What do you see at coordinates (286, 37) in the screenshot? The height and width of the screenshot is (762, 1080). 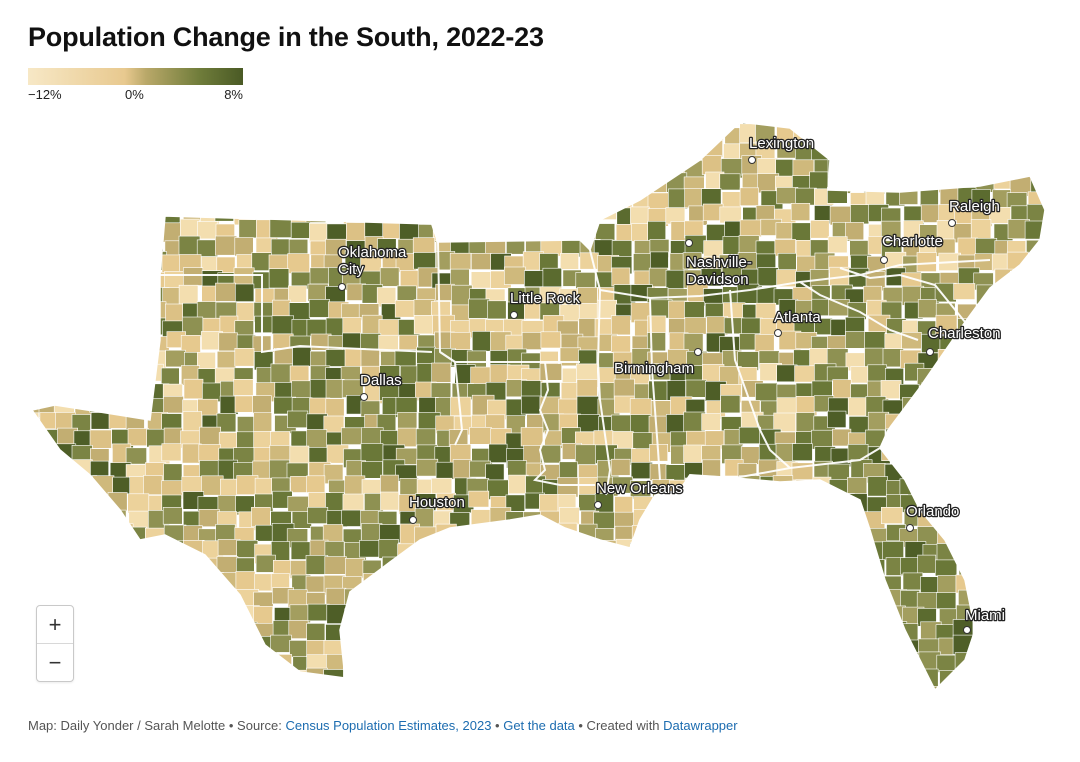 I see `chart-title: Population Change in the South, 2022-23` at bounding box center [286, 37].